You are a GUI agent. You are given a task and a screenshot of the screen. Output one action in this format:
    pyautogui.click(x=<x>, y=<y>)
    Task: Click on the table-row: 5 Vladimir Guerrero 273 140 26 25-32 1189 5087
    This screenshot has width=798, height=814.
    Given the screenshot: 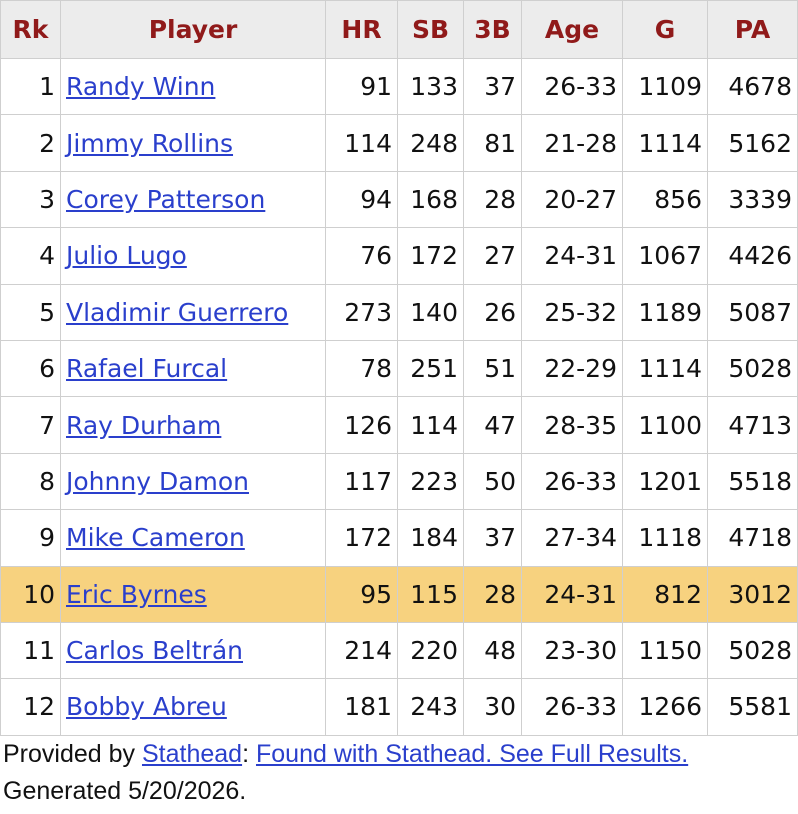 What is the action you would take?
    pyautogui.click(x=399, y=312)
    